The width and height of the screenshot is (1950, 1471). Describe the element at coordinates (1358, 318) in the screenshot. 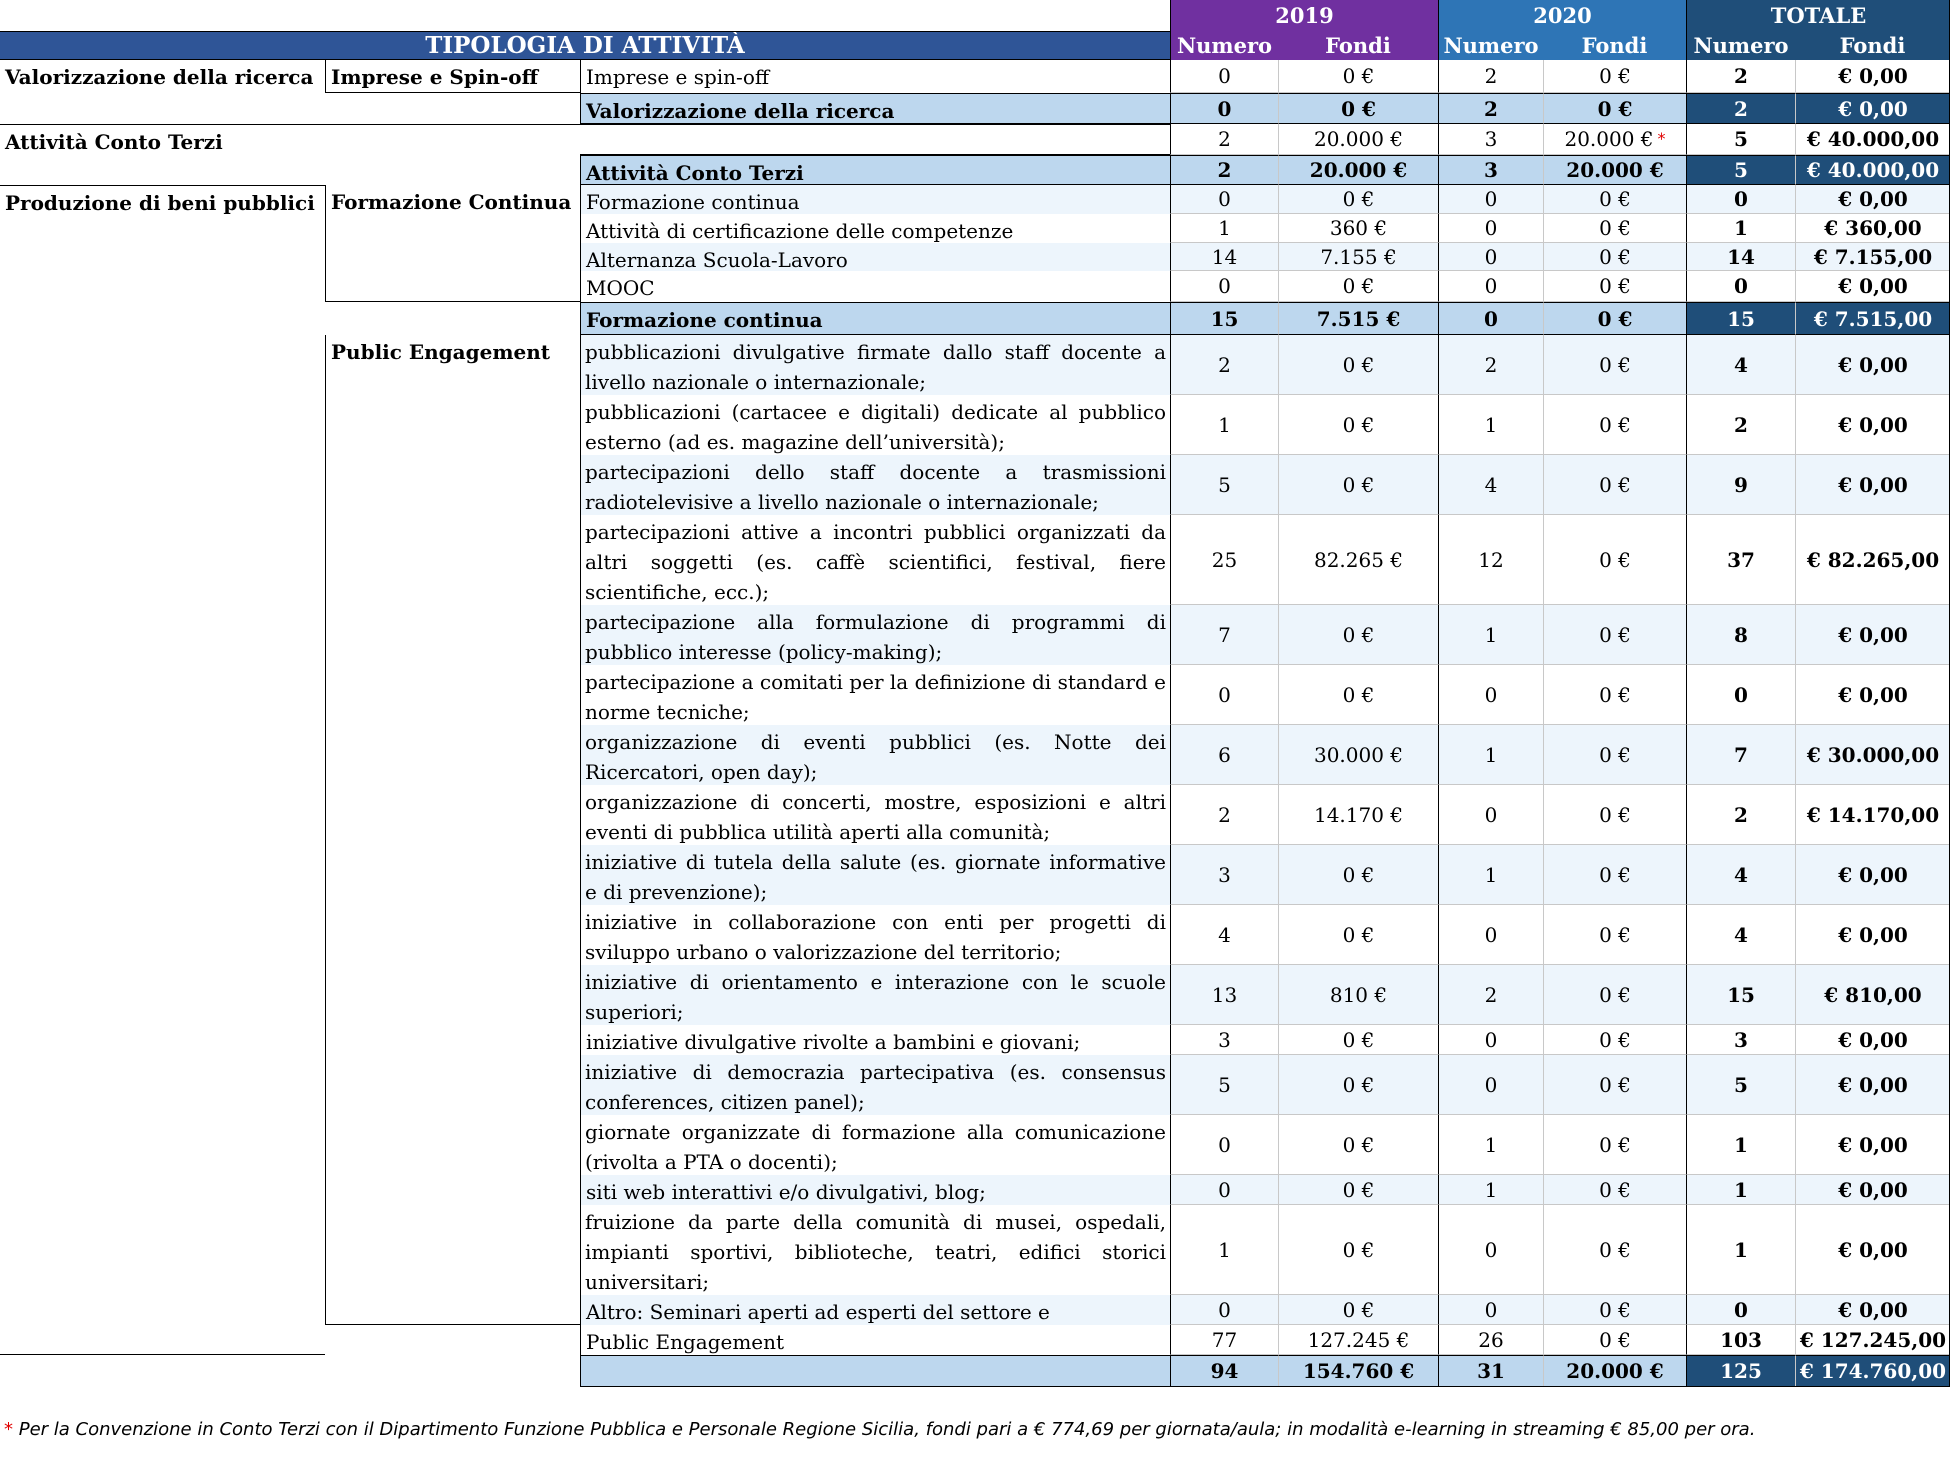

I see `fondi-2019: 7.515 €` at that location.